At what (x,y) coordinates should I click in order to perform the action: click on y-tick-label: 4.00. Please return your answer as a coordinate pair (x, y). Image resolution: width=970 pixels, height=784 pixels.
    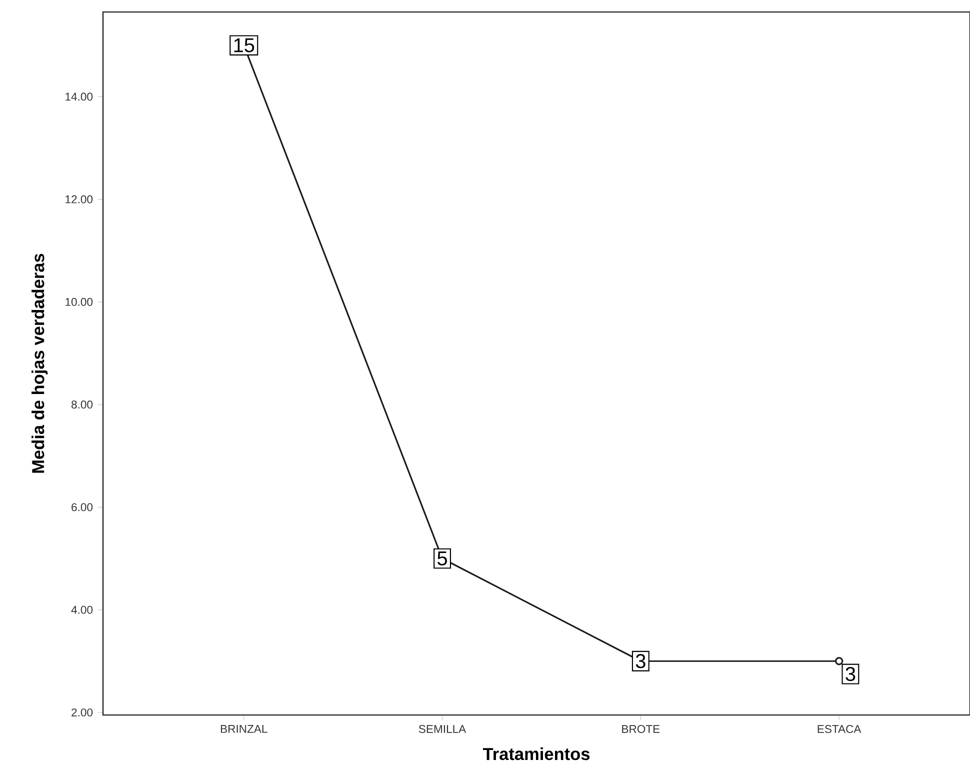
    Looking at the image, I should click on (82, 610).